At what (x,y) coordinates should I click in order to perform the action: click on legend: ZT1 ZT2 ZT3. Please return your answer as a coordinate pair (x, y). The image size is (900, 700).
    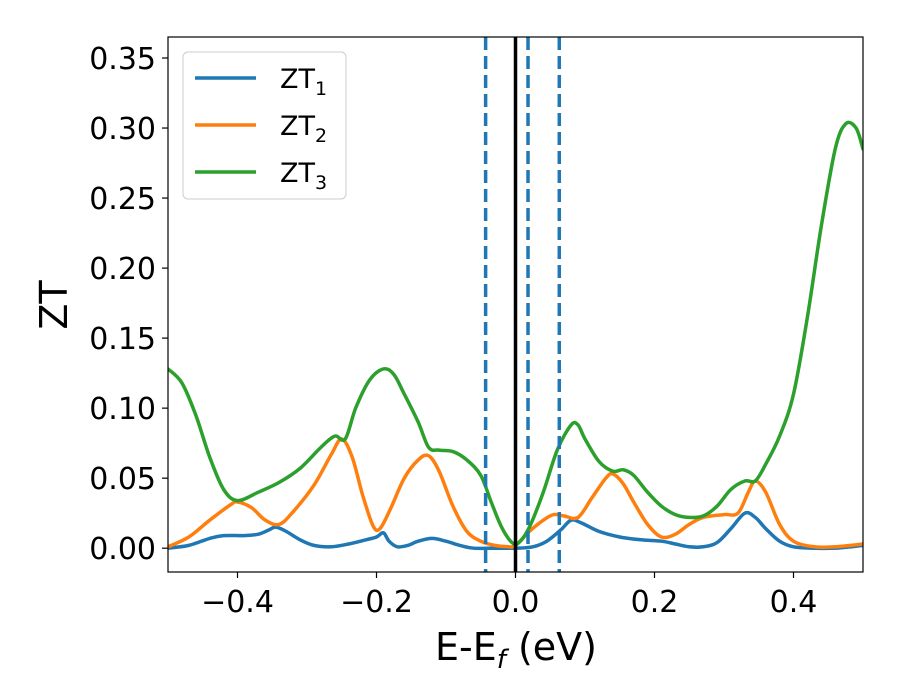
    Looking at the image, I should click on (264, 125).